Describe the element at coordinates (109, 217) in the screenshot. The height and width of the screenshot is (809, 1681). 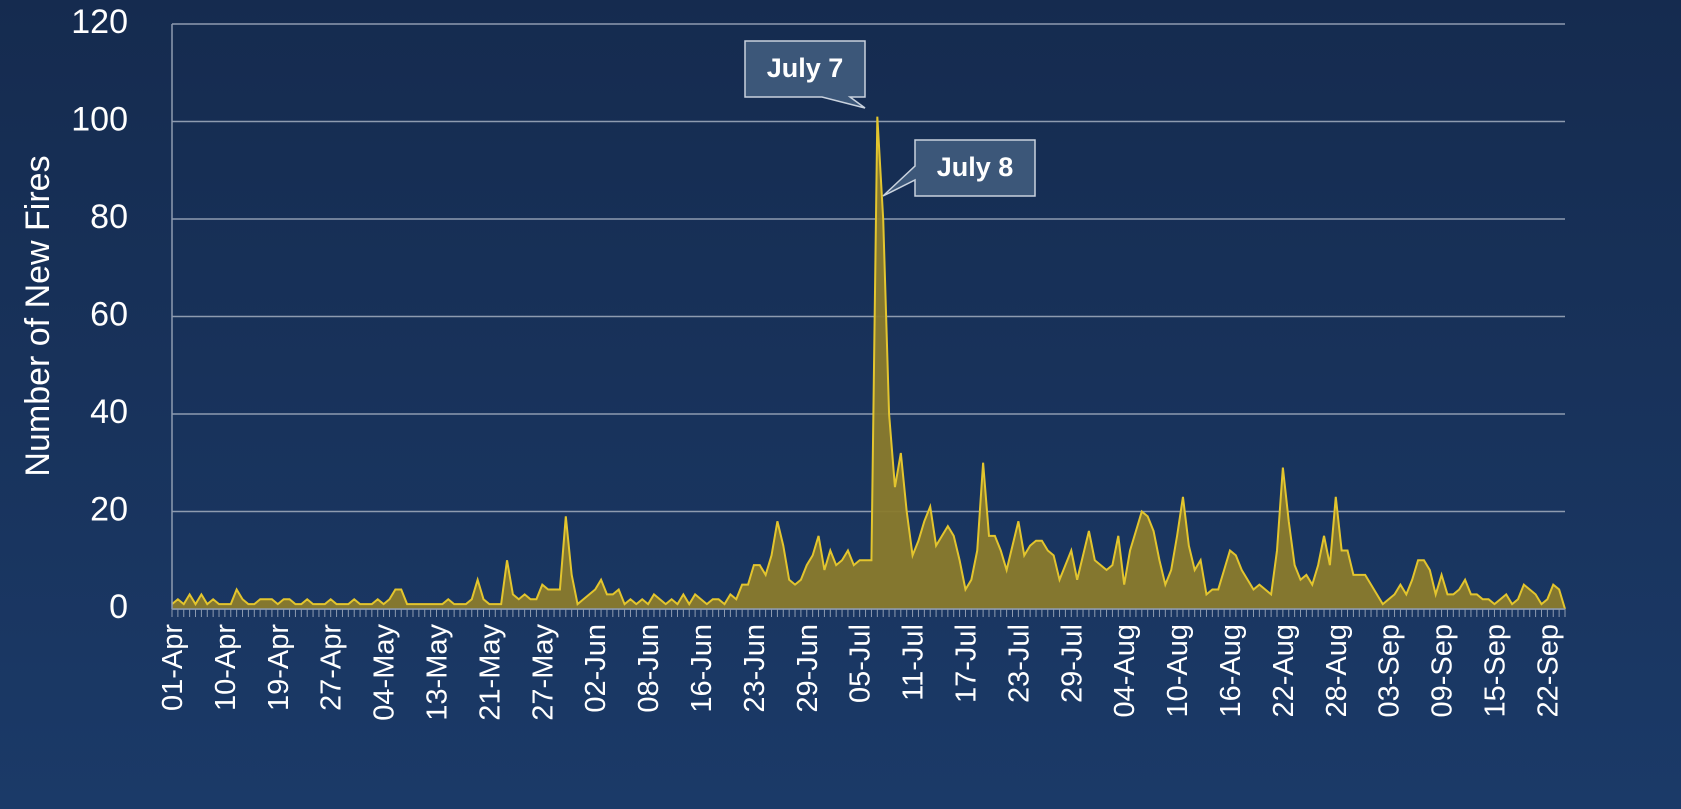
I see `y-tick-label: 80` at that location.